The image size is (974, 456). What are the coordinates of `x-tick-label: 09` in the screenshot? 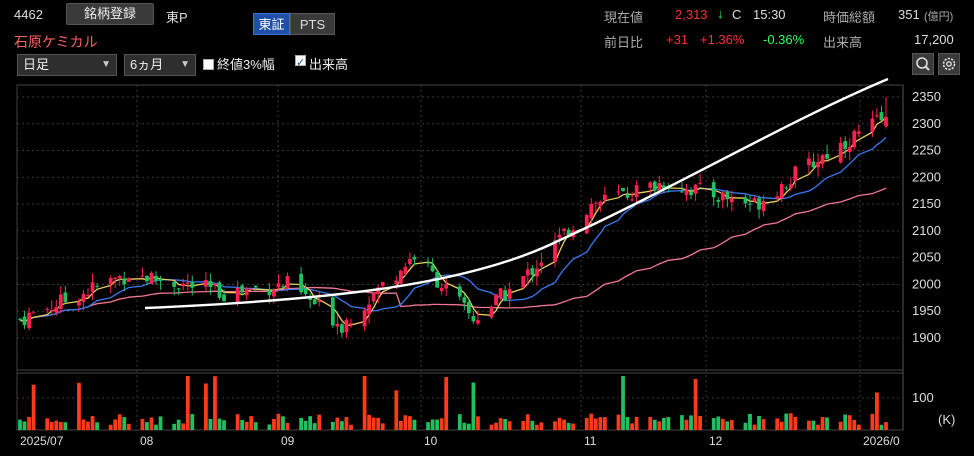 It's located at (288, 441).